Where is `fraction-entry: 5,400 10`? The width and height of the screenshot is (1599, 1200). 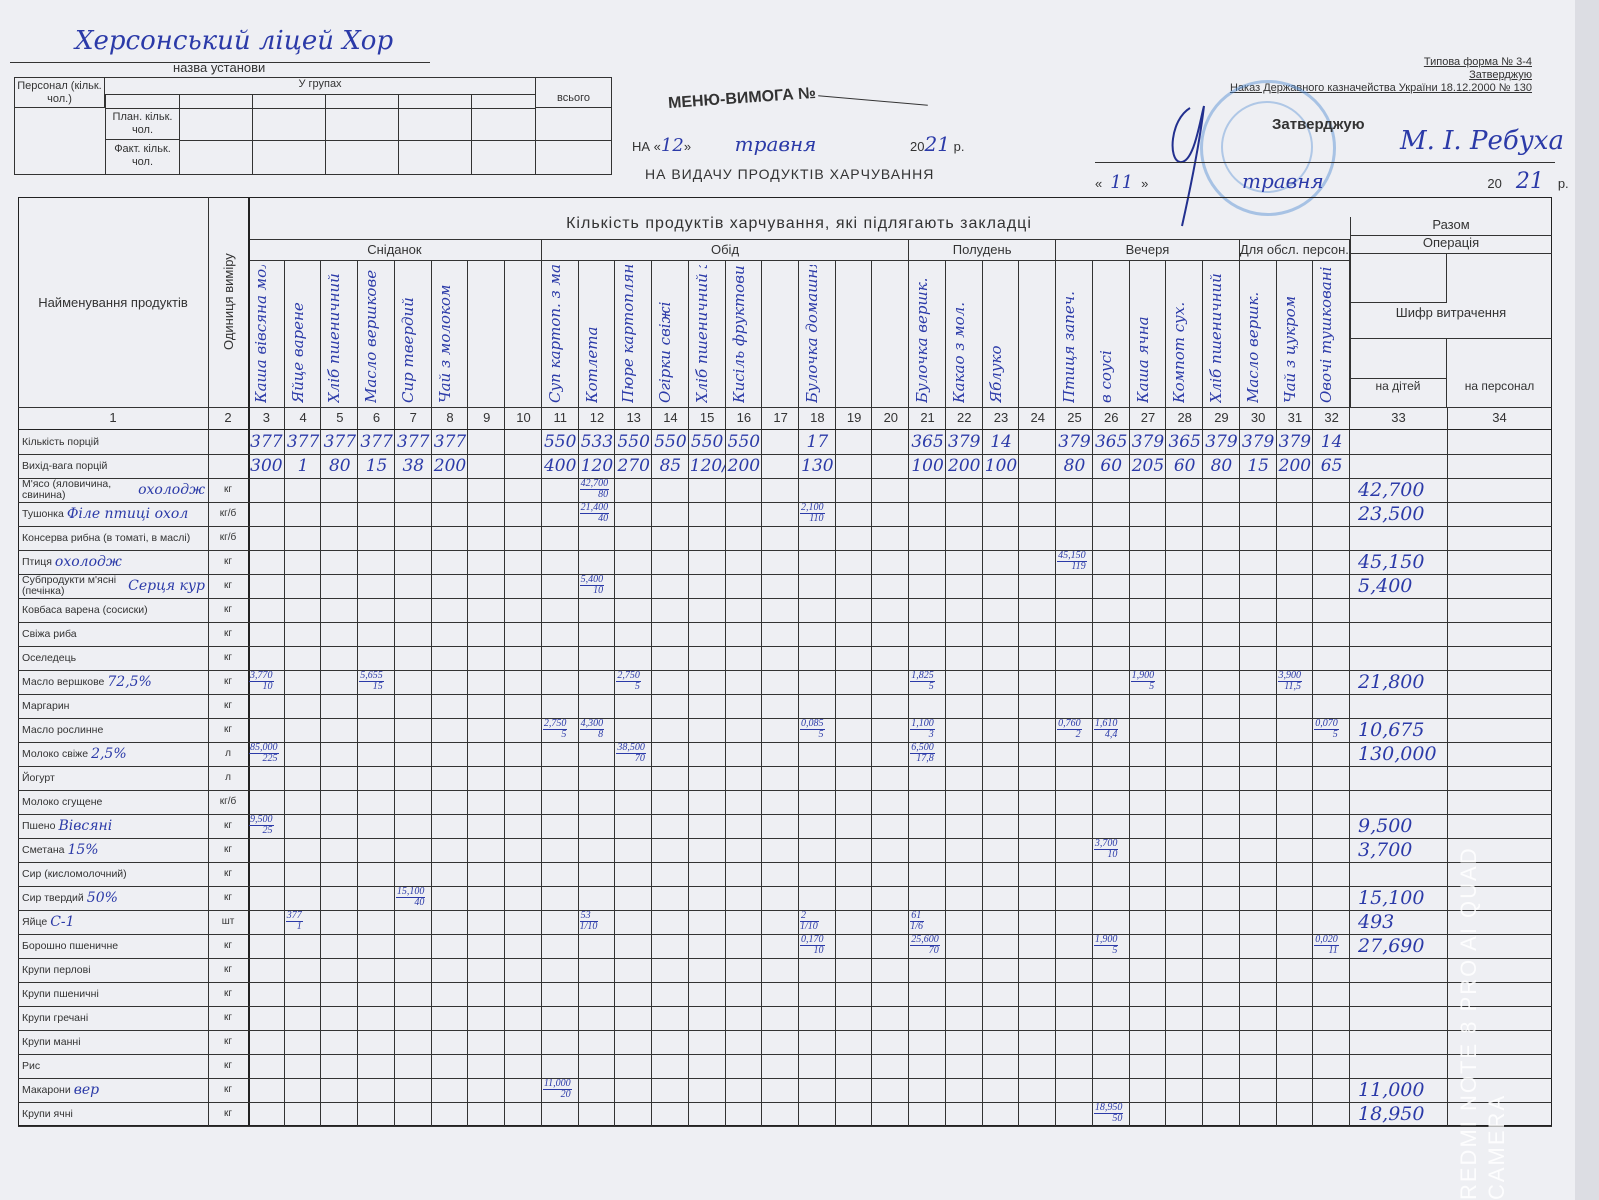
fraction-entry: 5,400 10 is located at coordinates (592, 585).